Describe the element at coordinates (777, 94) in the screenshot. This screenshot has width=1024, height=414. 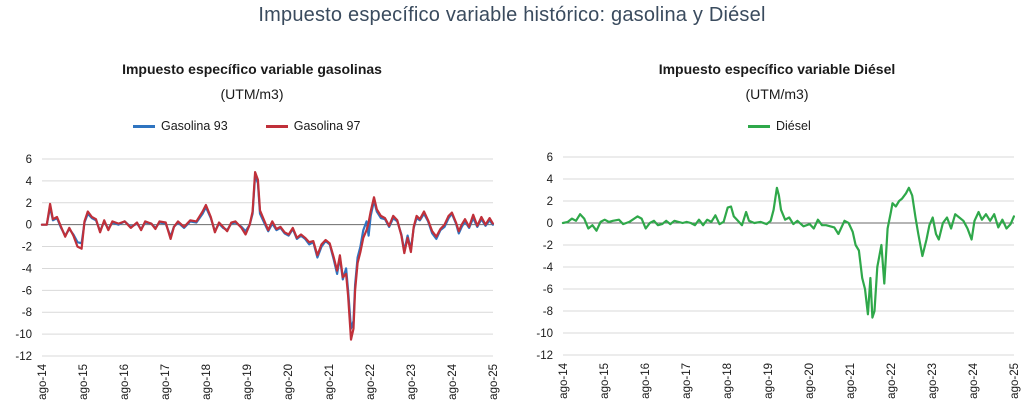
I see `chart-unit-diesel: (UTM/m3)` at that location.